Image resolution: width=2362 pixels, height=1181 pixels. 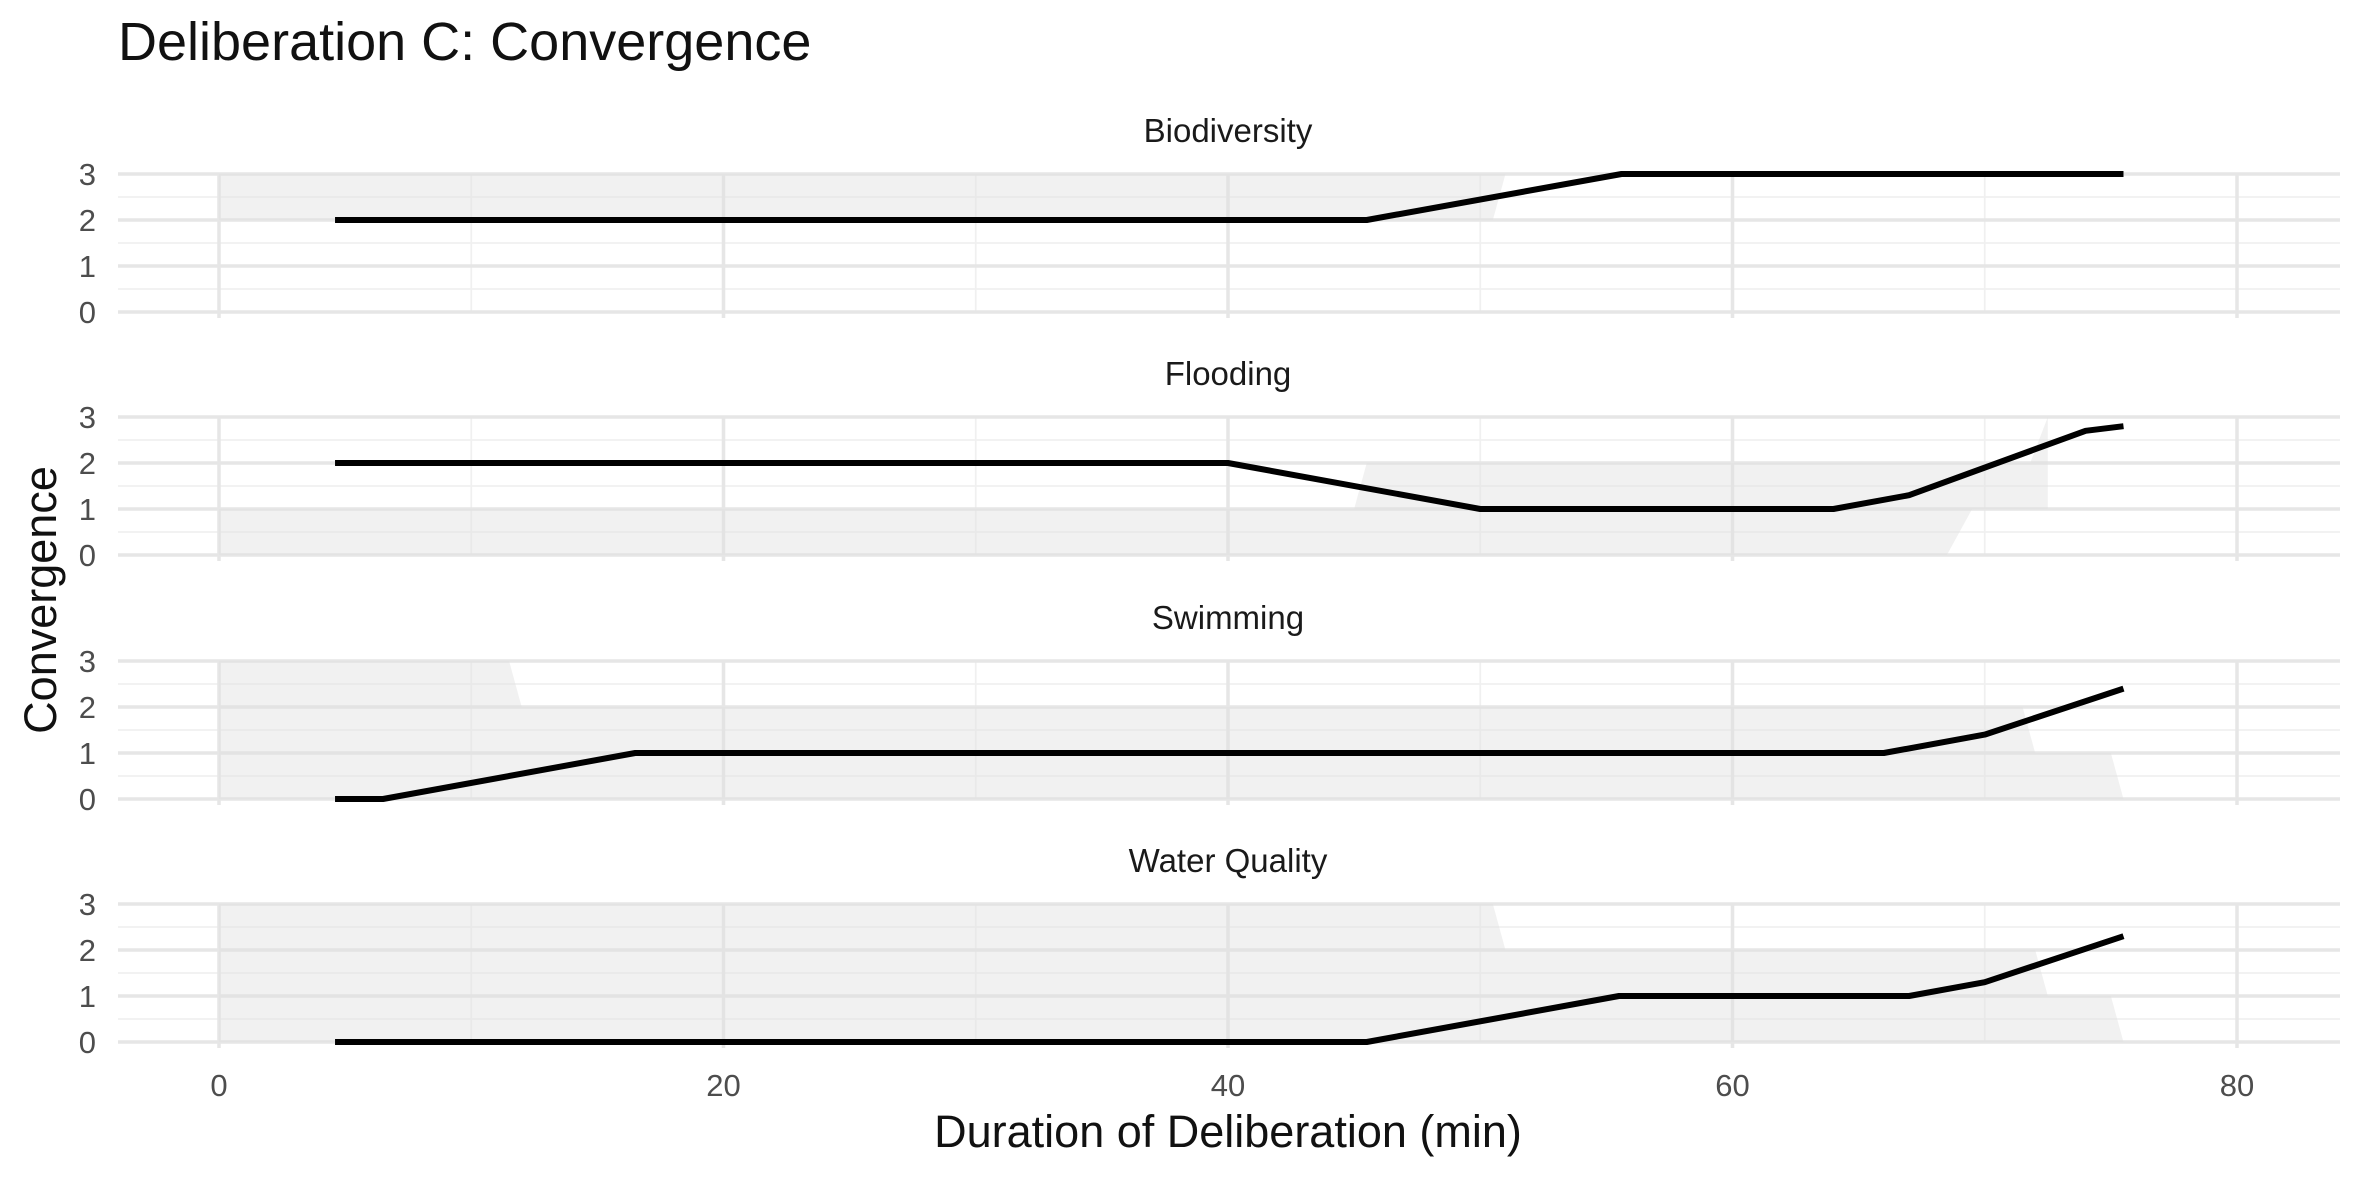 What do you see at coordinates (464, 42) in the screenshot?
I see `chart-title: Deliberation C: Convergence` at bounding box center [464, 42].